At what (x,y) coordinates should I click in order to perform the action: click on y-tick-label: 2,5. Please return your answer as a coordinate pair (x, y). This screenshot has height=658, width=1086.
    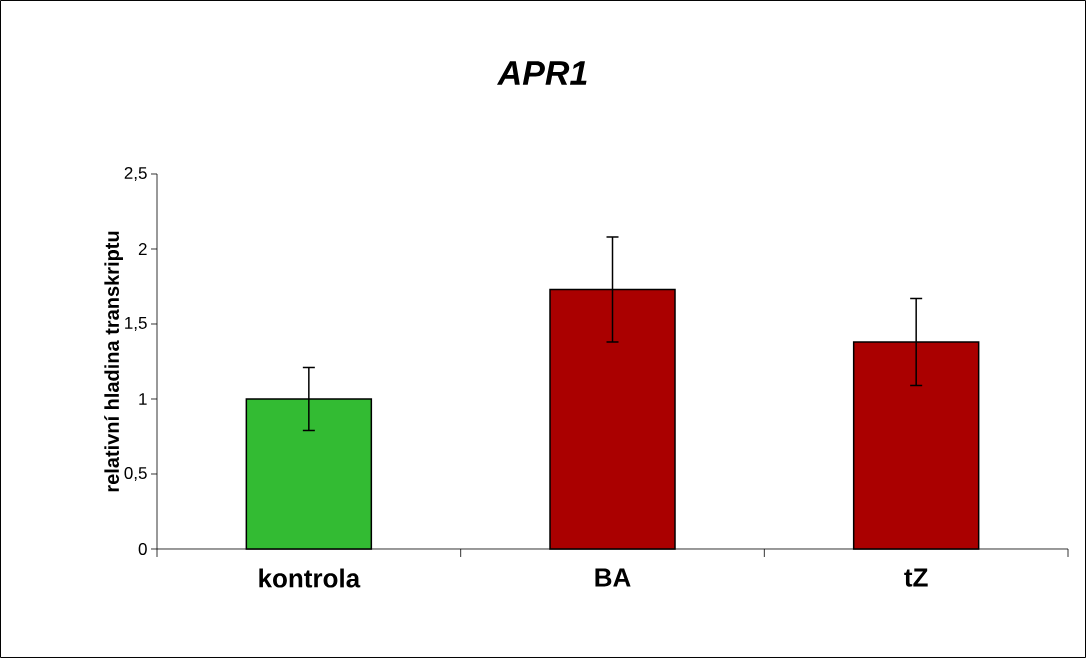
    Looking at the image, I should click on (135, 174).